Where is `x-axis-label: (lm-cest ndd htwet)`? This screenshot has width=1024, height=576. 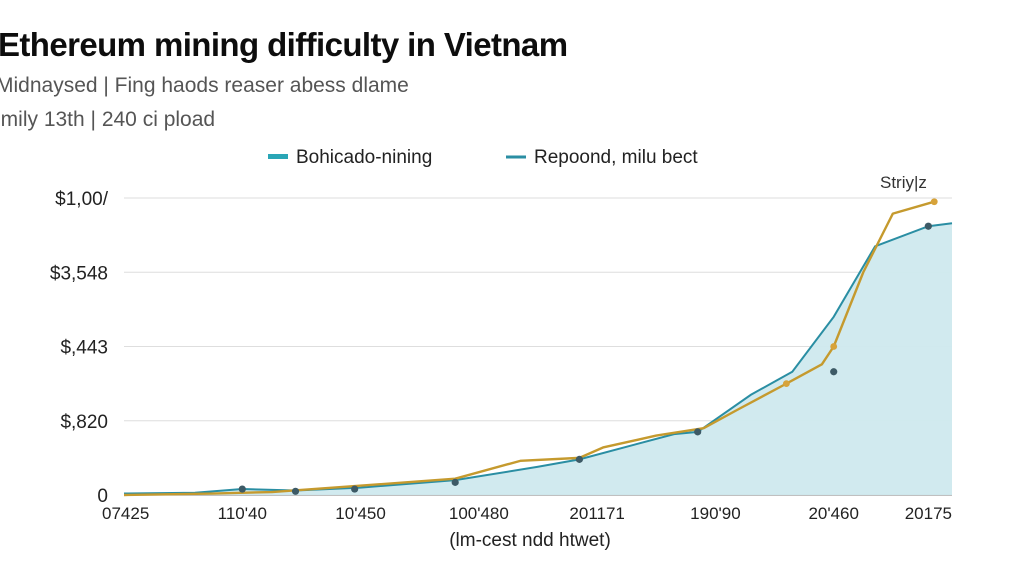
x-axis-label: (lm-cest ndd htwet) is located at coordinates (530, 540).